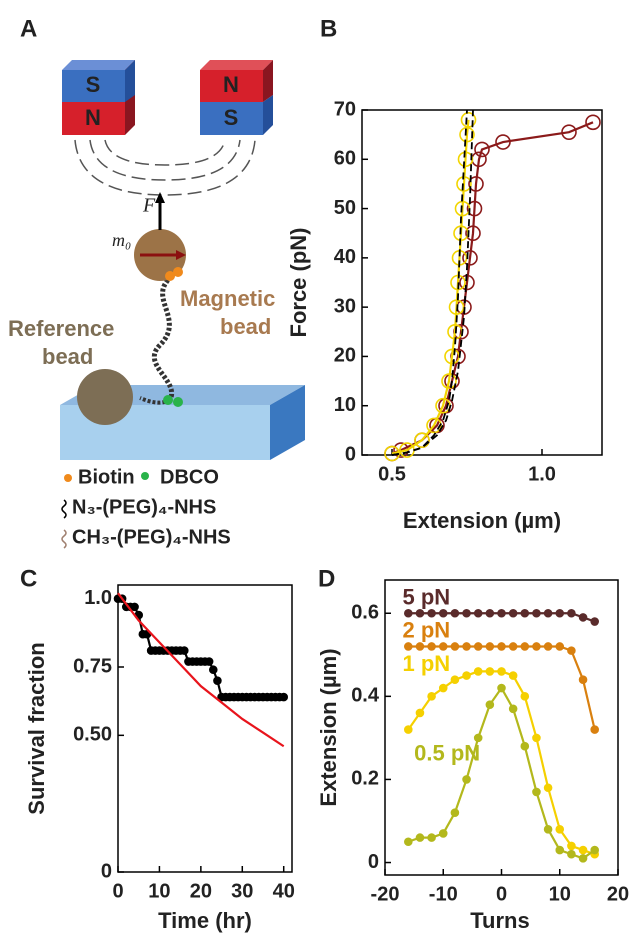 Image resolution: width=633 pixels, height=938 pixels. Describe the element at coordinates (36, 728) in the screenshot. I see `y-axis-label: Survival fraction` at that location.